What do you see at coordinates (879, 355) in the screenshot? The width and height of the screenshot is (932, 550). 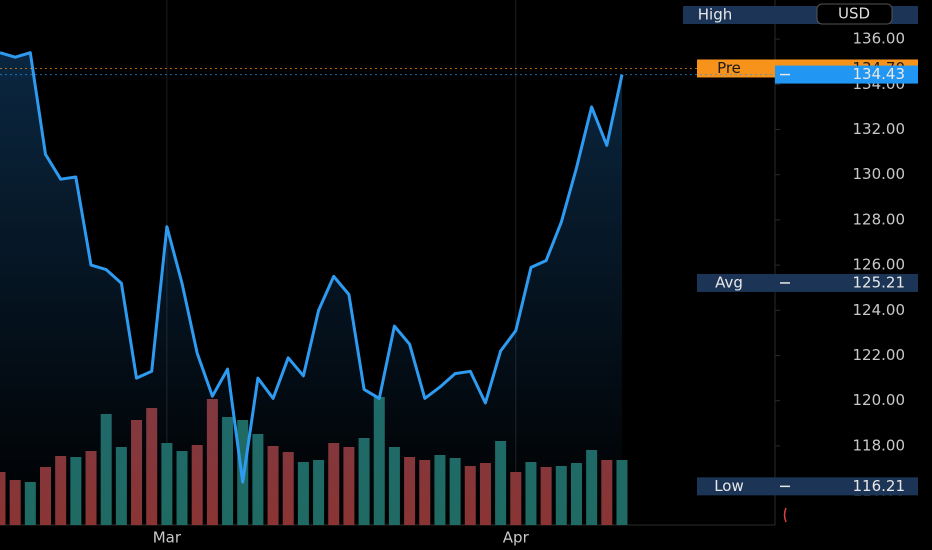 I see `y-tick-label: 122.00` at bounding box center [879, 355].